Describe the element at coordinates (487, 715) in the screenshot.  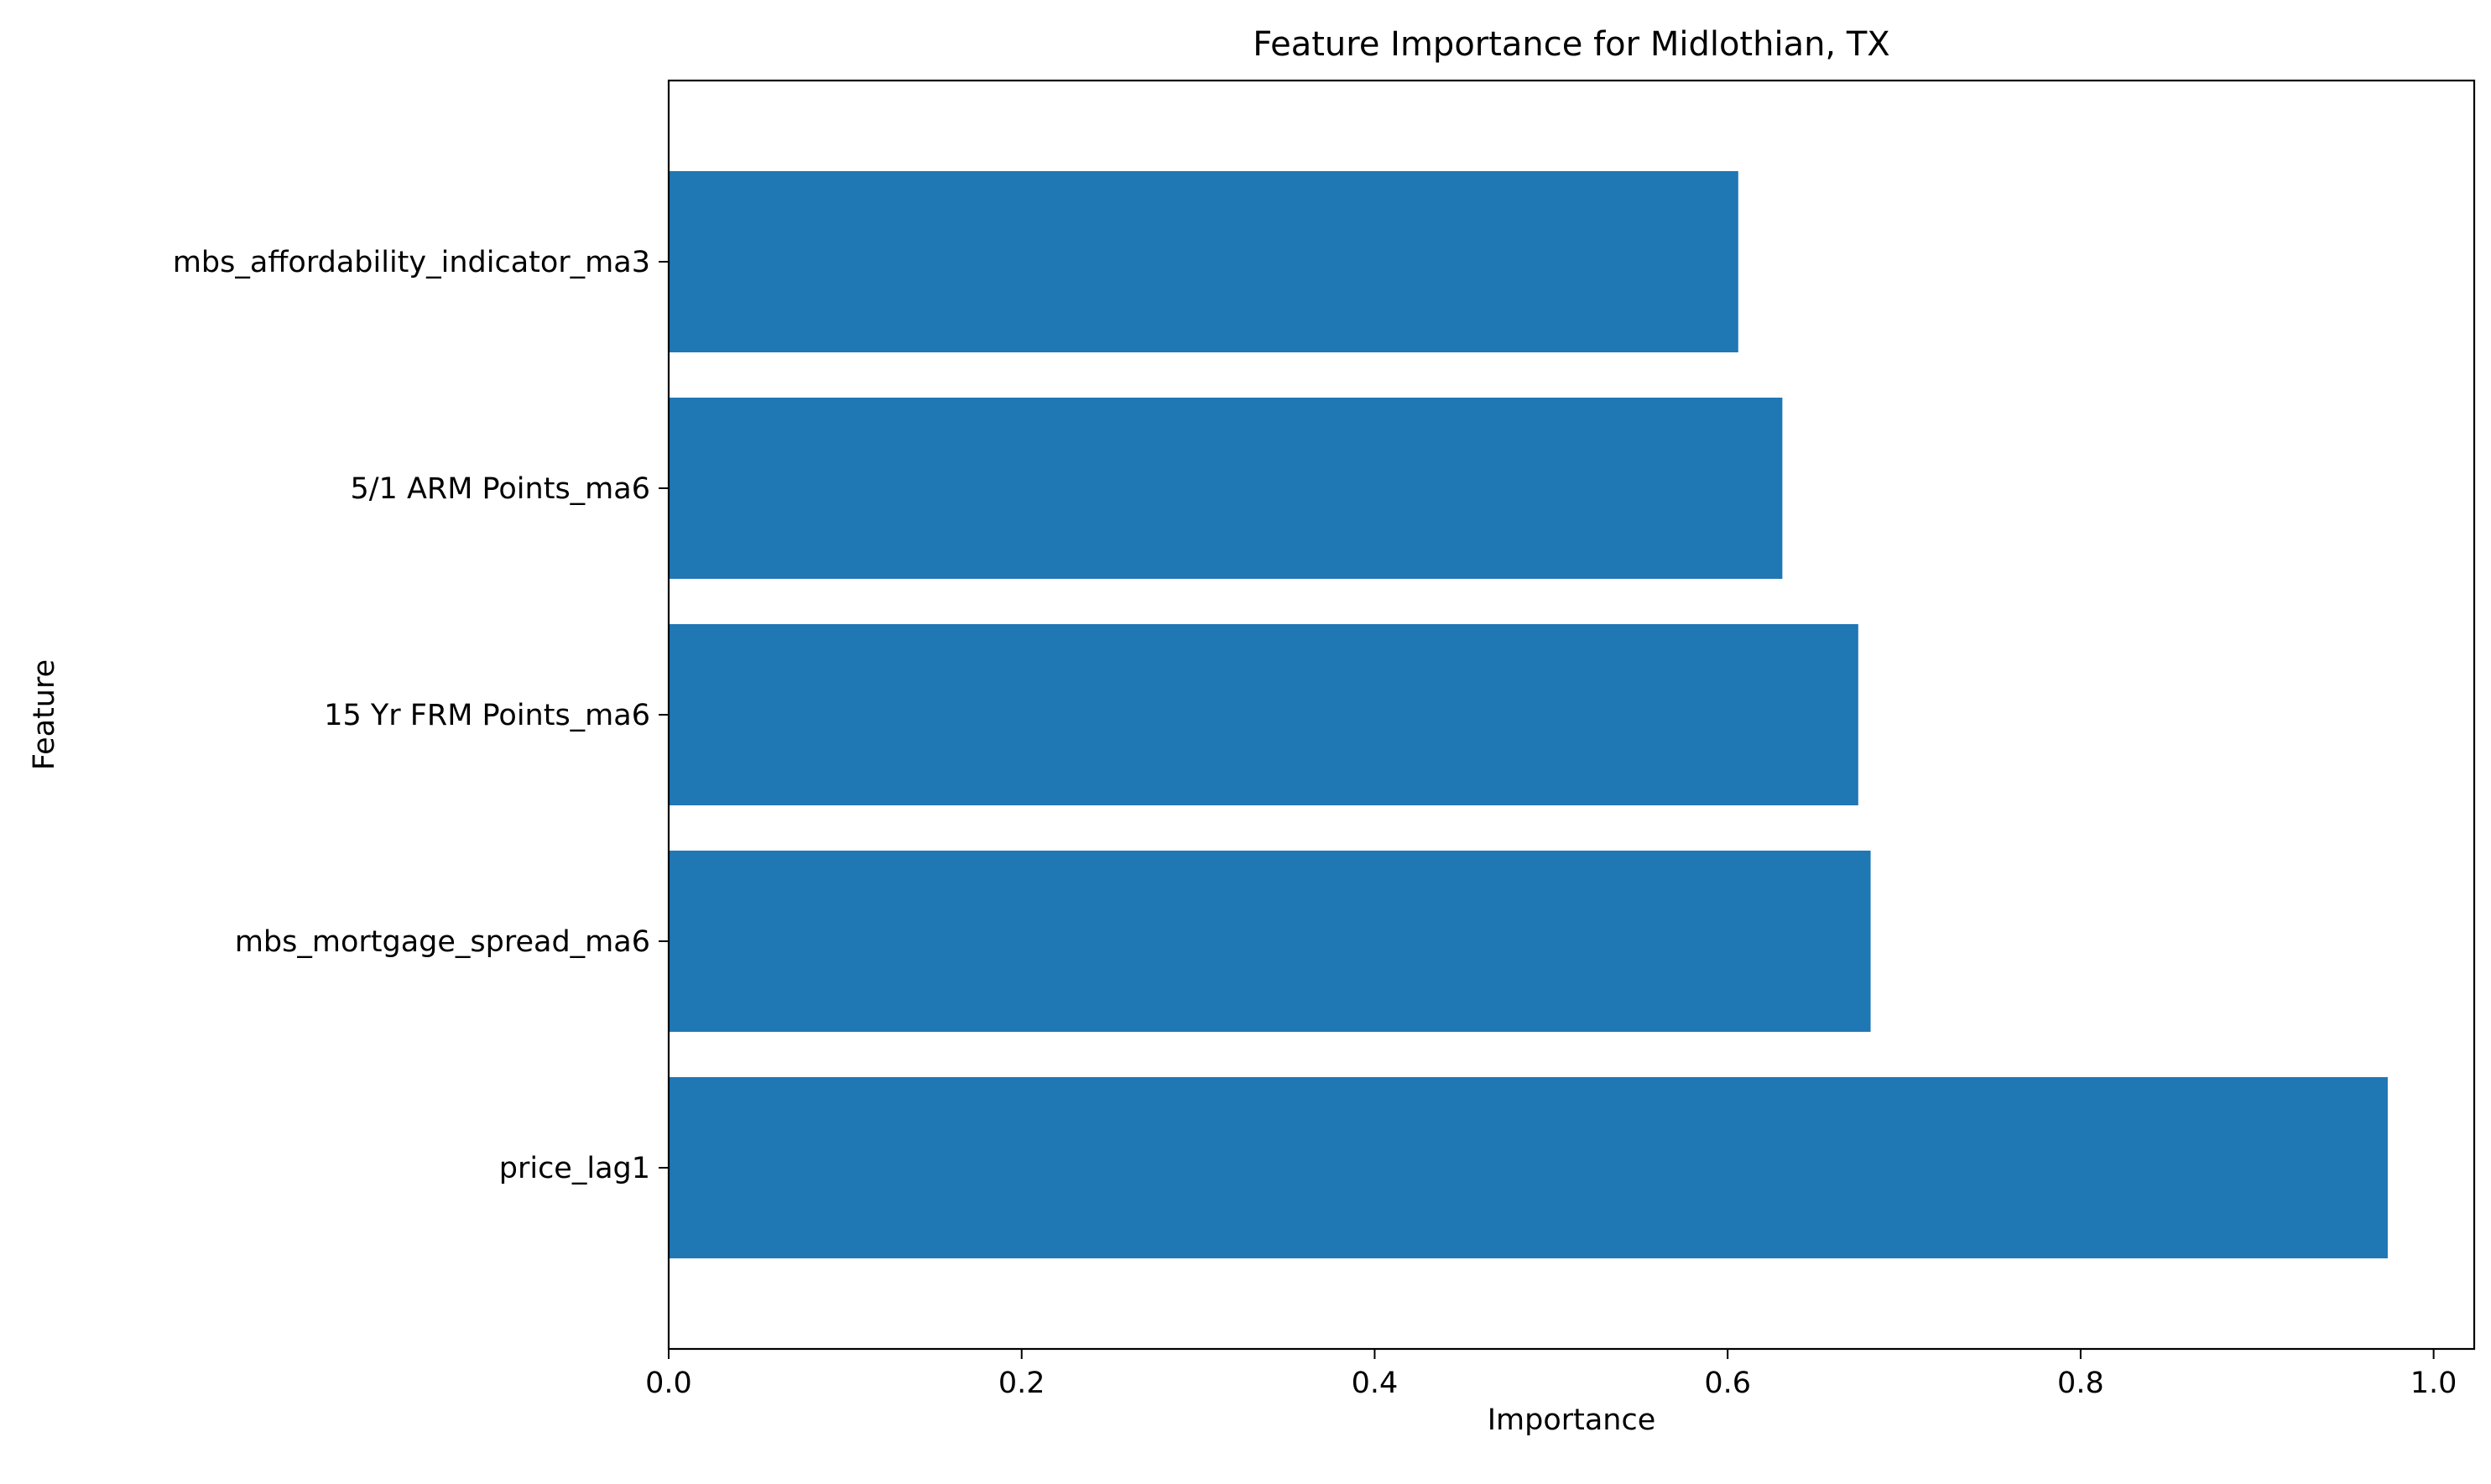
I see `y-tick-label: 15 Yr FRM Points_ma6` at that location.